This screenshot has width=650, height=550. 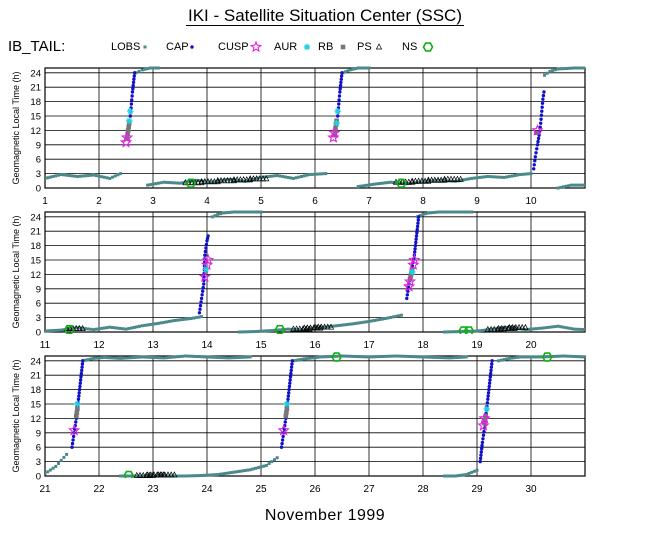 What do you see at coordinates (325, 515) in the screenshot?
I see `x-axis-unit-label: November 1999` at bounding box center [325, 515].